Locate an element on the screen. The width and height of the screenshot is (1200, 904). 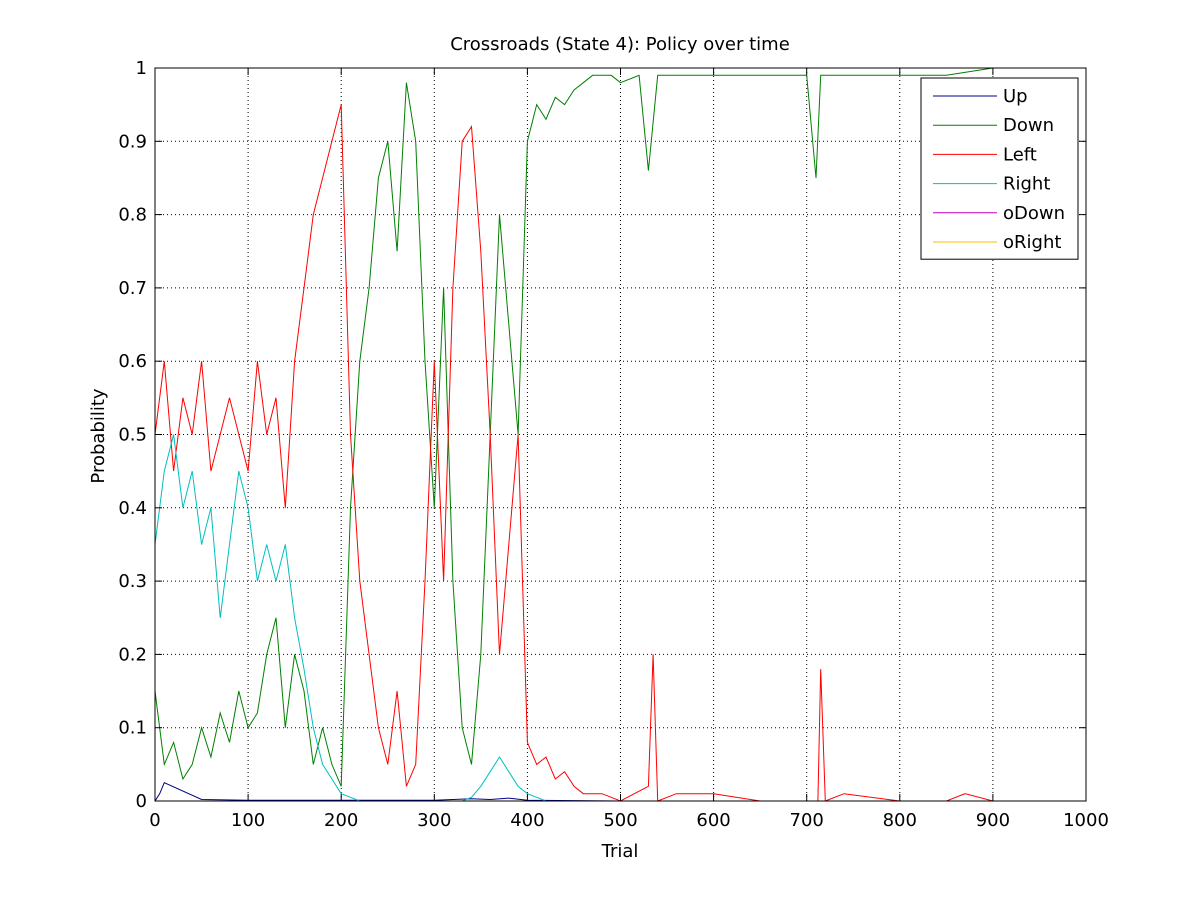
y-tick-label: 0.6 is located at coordinates (132, 361).